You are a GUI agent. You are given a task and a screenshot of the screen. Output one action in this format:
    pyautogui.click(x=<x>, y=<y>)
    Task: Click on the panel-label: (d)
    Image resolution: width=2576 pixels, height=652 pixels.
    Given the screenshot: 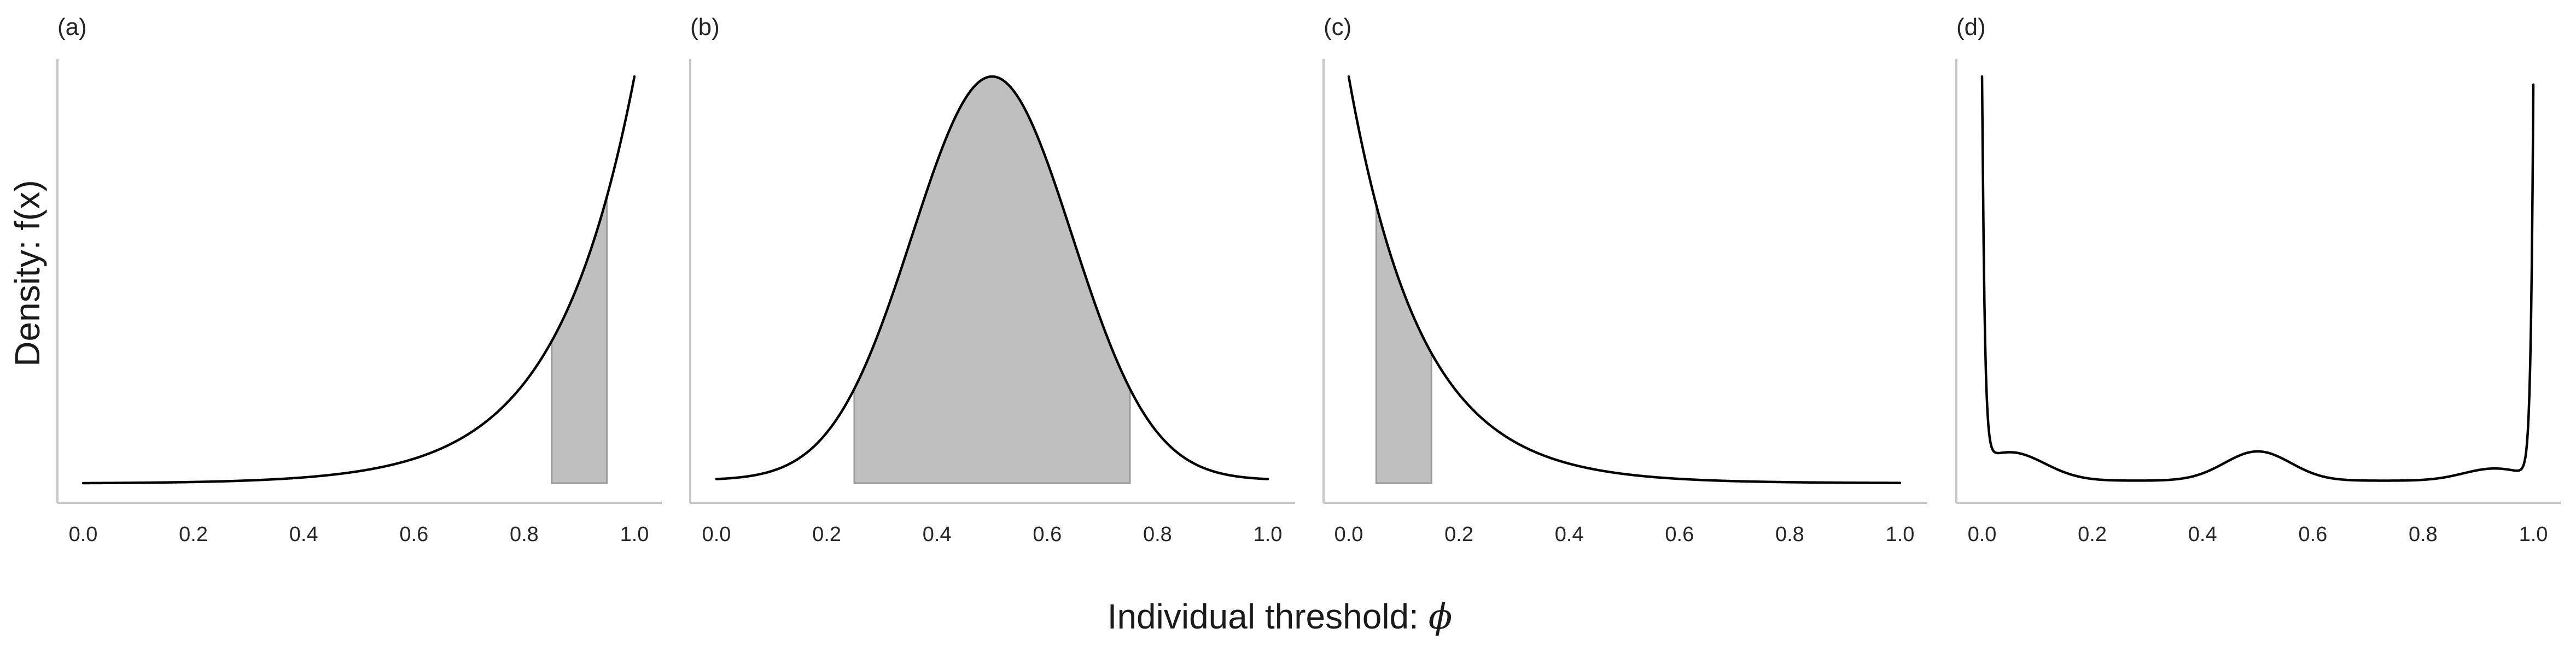 What is the action you would take?
    pyautogui.click(x=1971, y=27)
    